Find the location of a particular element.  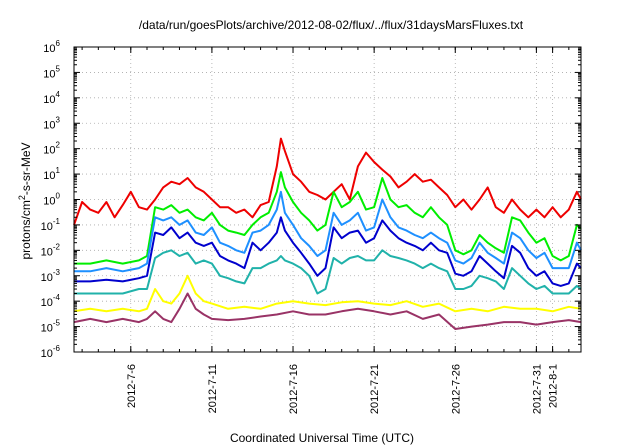

x-tick-label: 2012-8-1 is located at coordinates (554, 386).